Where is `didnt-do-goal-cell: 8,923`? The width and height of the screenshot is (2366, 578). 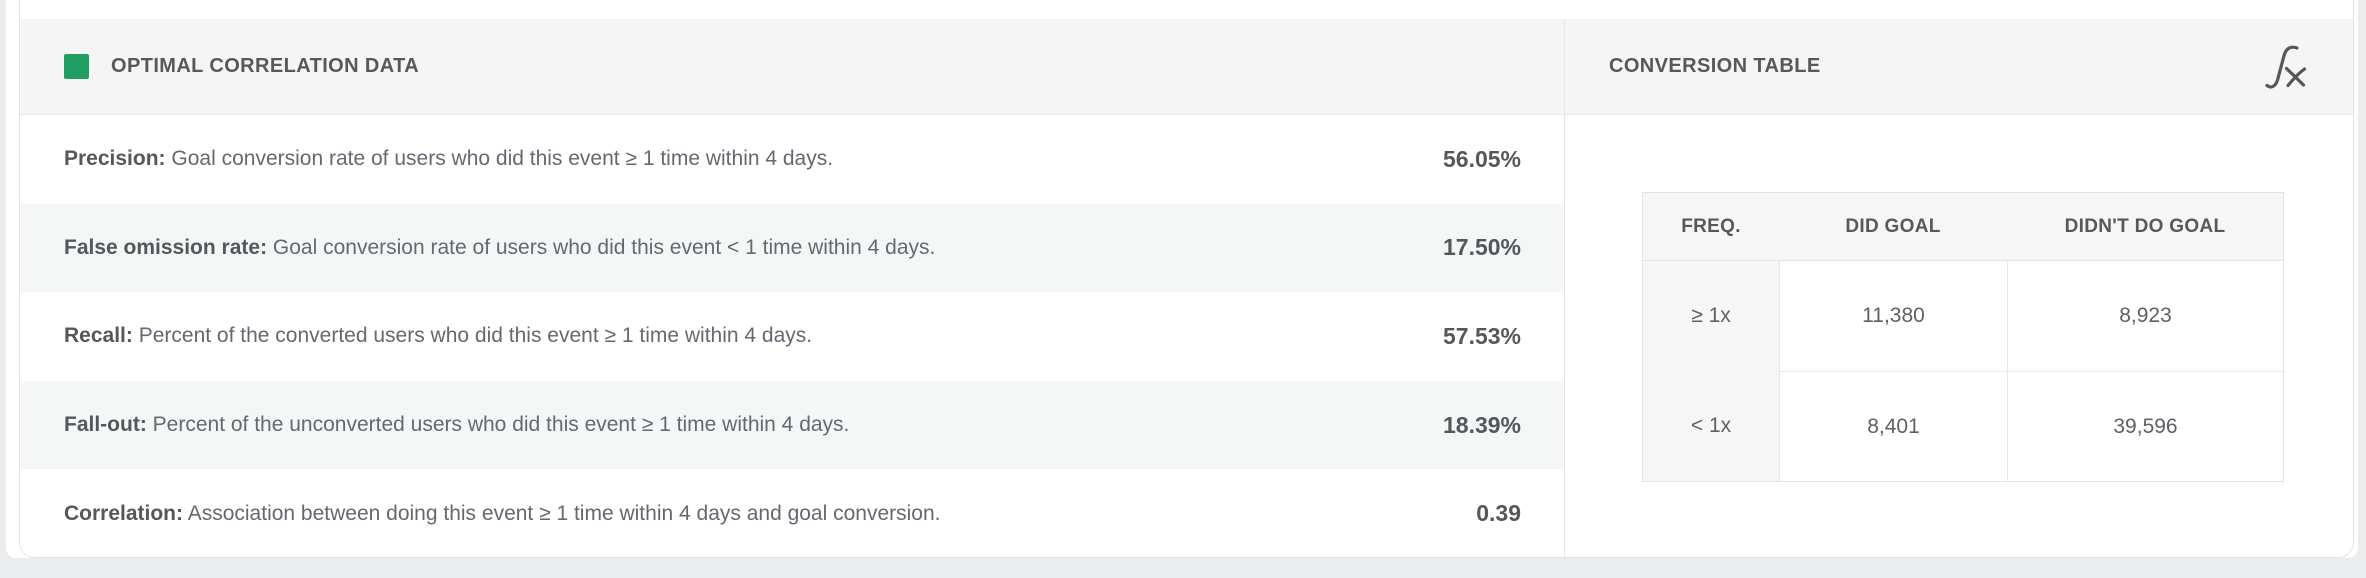
didnt-do-goal-cell: 8,923 is located at coordinates (2145, 316).